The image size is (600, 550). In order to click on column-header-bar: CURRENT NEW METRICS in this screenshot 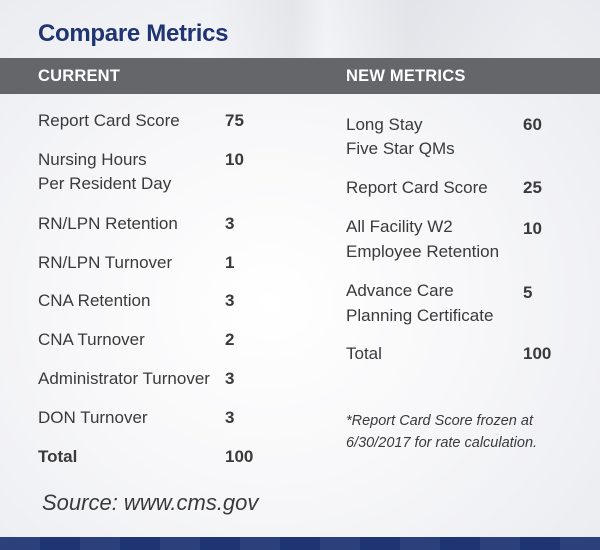, I will do `click(300, 76)`.